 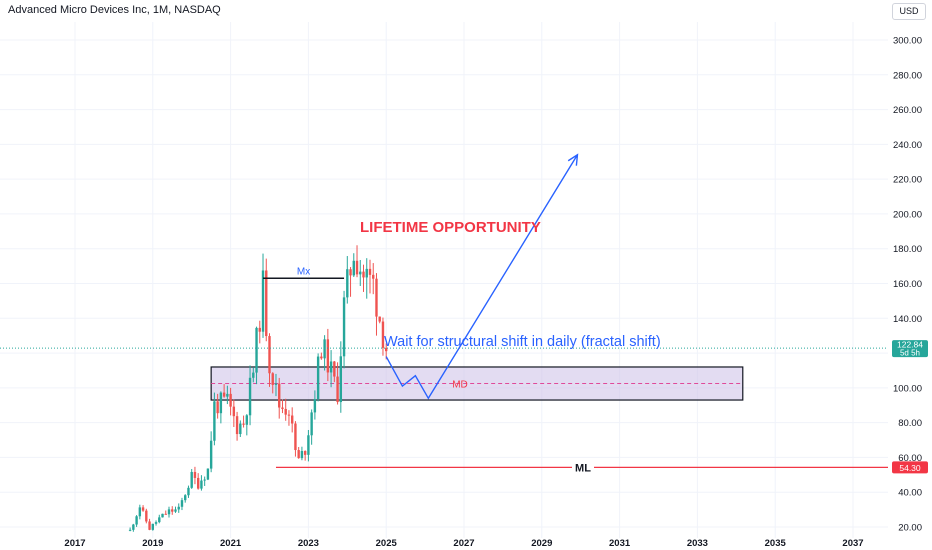 I want to click on ml-label-bg, so click(x=583, y=467).